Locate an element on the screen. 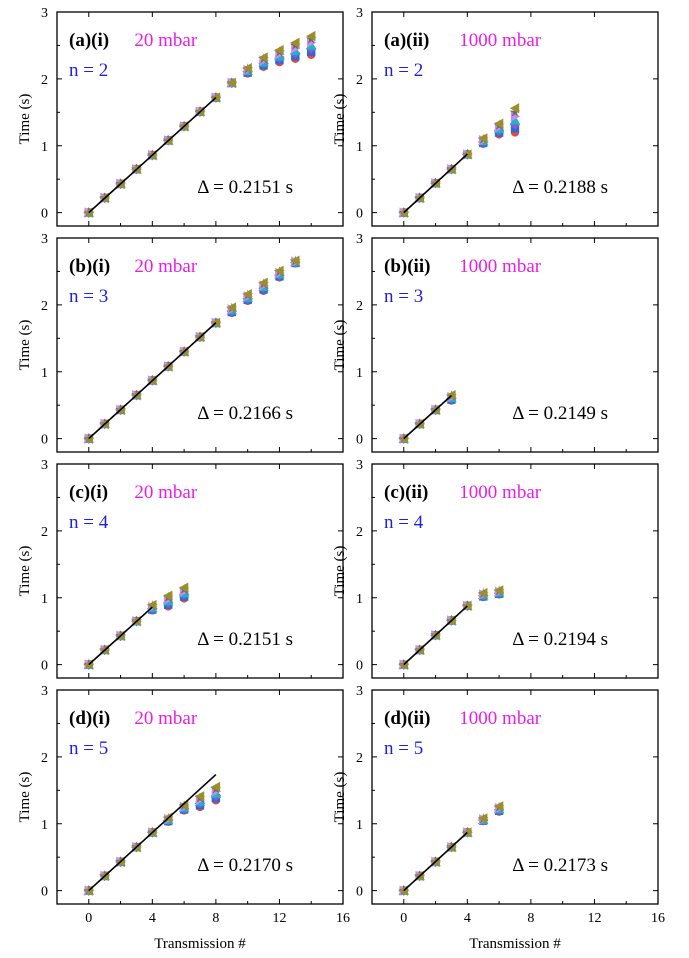 The image size is (689, 958). panel-label: (a)(ii) is located at coordinates (406, 40).